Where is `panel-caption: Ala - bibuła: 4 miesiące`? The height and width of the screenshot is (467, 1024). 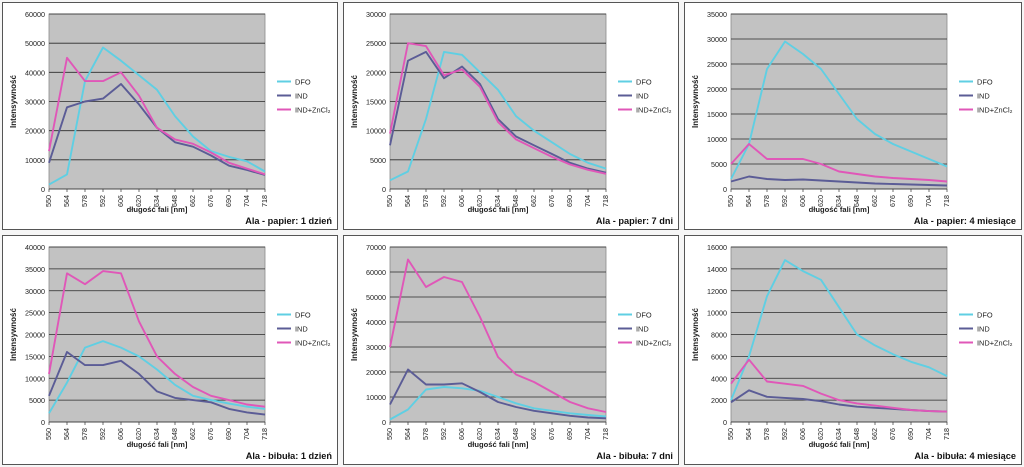
panel-caption: Ala - bibuła: 4 miesiące is located at coordinates (965, 456).